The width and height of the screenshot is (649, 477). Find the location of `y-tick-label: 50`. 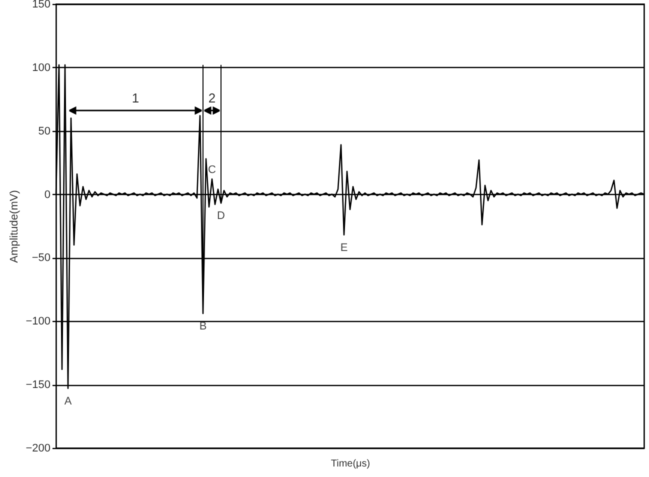

y-tick-label: 50 is located at coordinates (44, 131).